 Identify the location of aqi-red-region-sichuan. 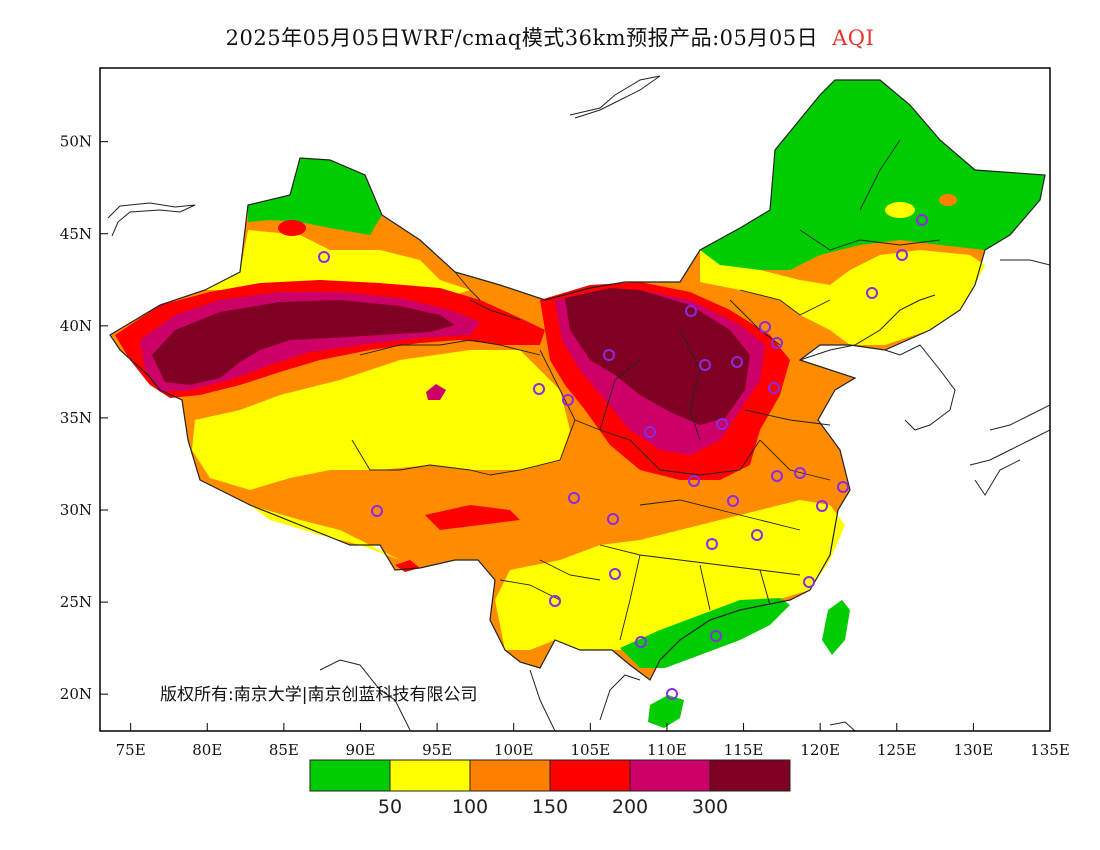
(472, 517).